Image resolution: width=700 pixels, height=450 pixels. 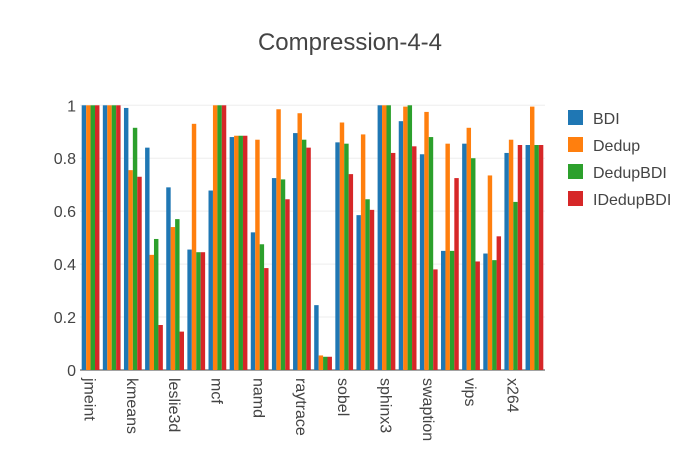 I want to click on legend-label: Dedup, so click(x=616, y=146).